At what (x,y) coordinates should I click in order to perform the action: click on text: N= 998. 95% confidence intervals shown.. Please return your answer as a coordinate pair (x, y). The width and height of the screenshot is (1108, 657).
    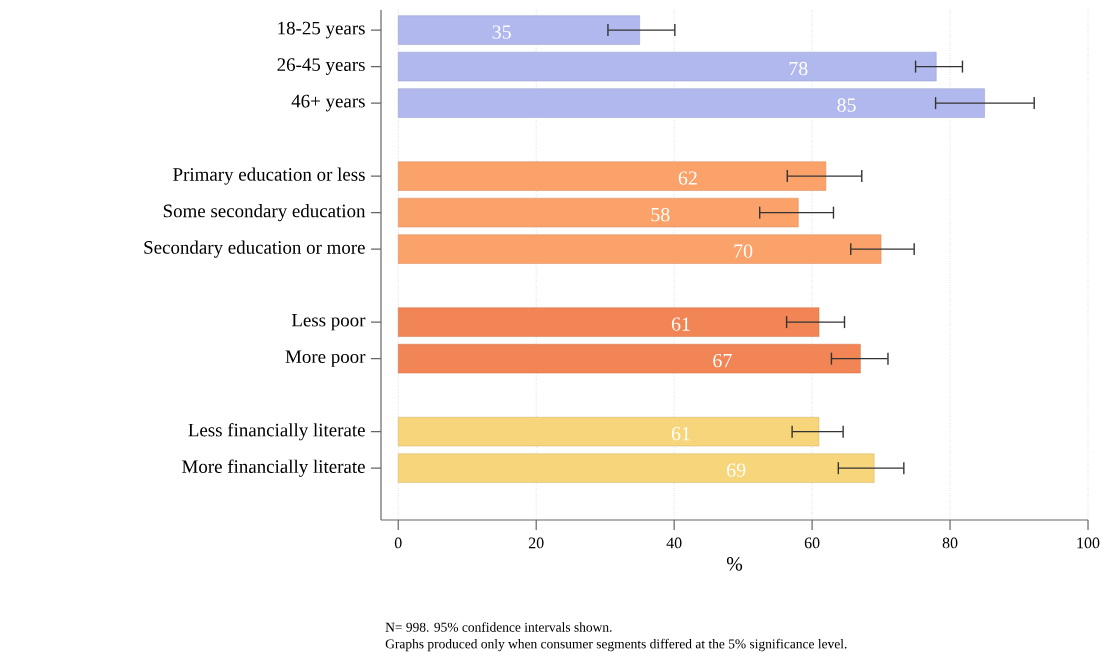
    Looking at the image, I should click on (498, 627).